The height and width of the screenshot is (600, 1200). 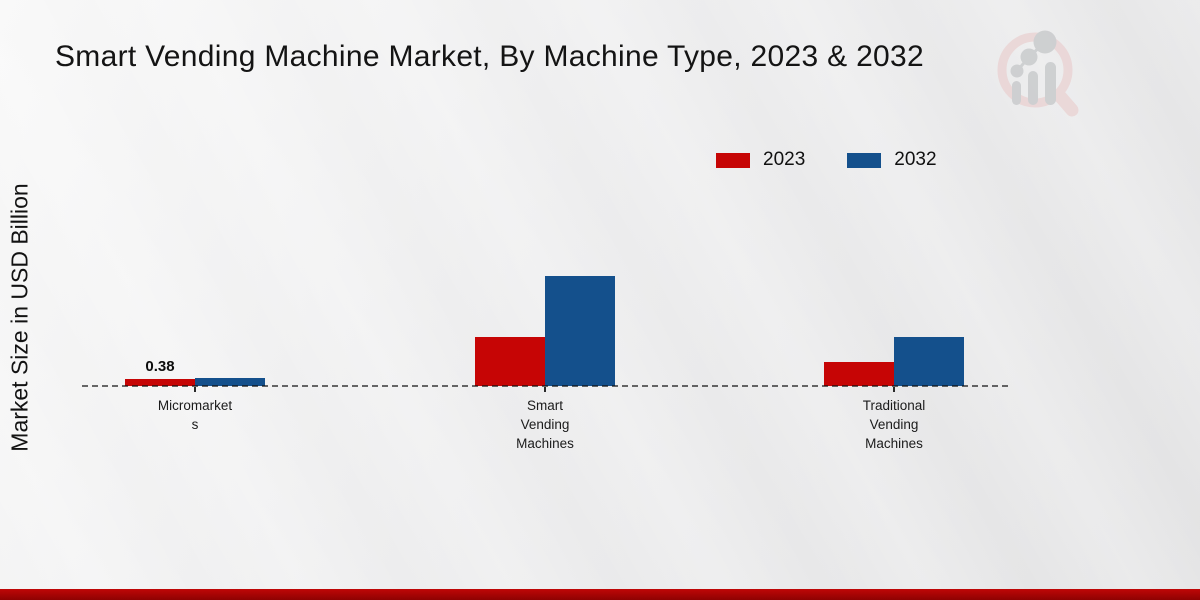 What do you see at coordinates (1038, 73) in the screenshot?
I see `market-research-logo-icon` at bounding box center [1038, 73].